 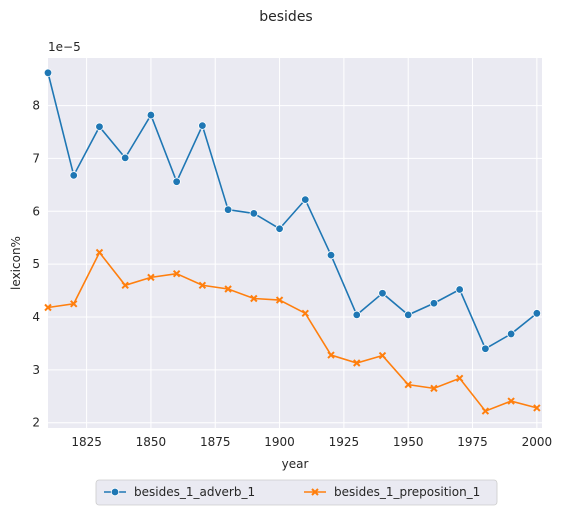 I want to click on y-tick-label: 2, so click(x=36, y=423).